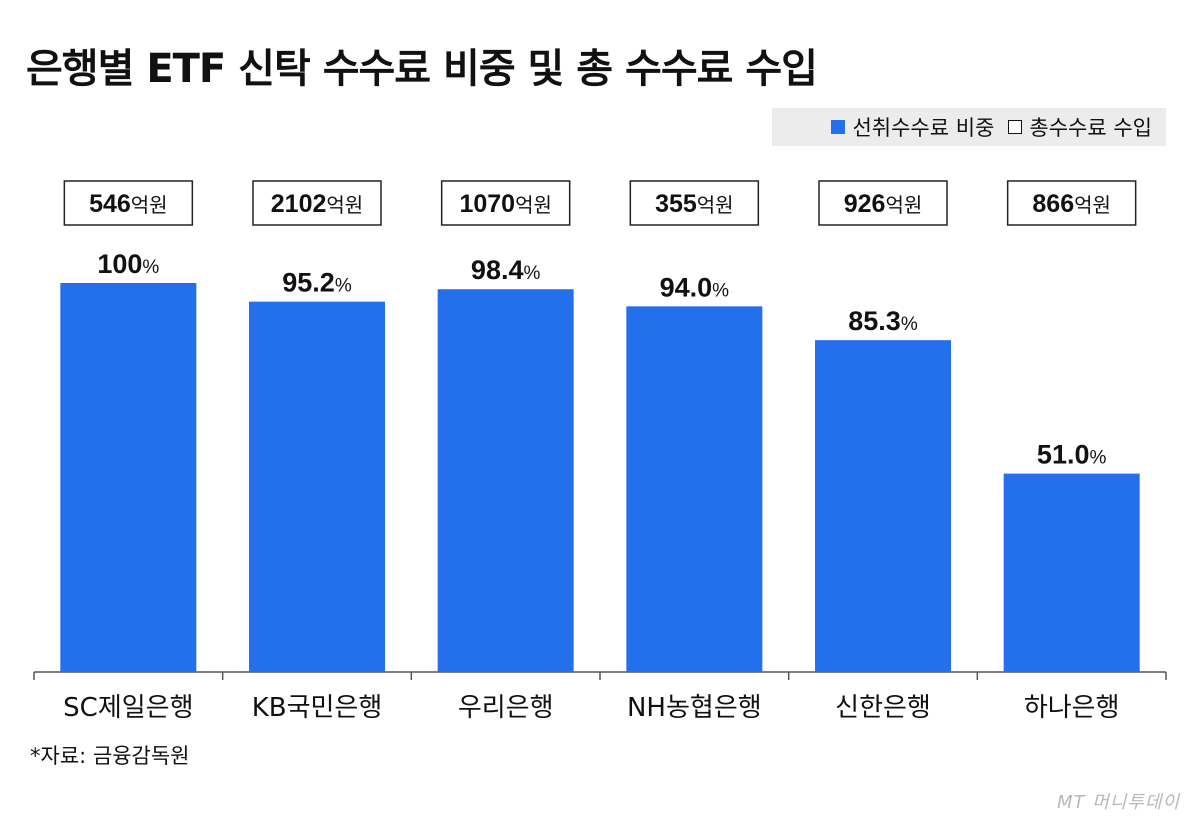  What do you see at coordinates (422, 69) in the screenshot?
I see `chart-title: 은행별 ETF 신탁 수수료 비중 및 총 수수료 수입` at bounding box center [422, 69].